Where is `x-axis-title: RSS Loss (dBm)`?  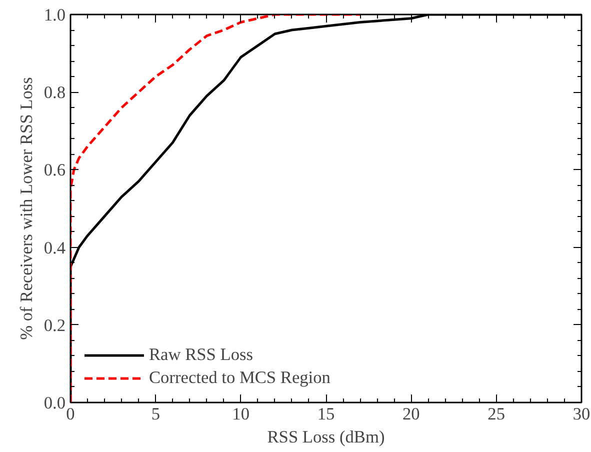 x-axis-title: RSS Loss (dBm) is located at coordinates (326, 437).